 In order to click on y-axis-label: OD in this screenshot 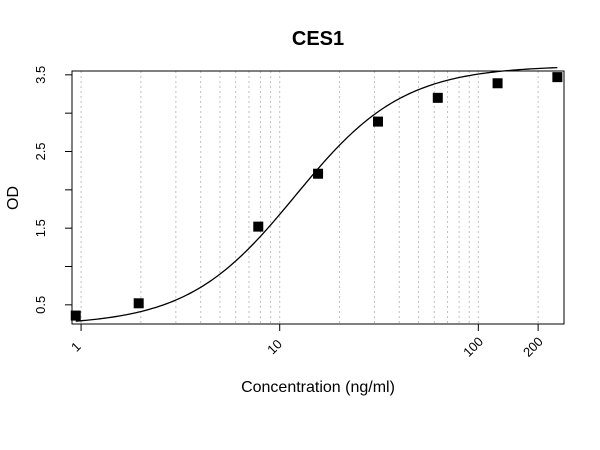, I will do `click(13, 198)`.